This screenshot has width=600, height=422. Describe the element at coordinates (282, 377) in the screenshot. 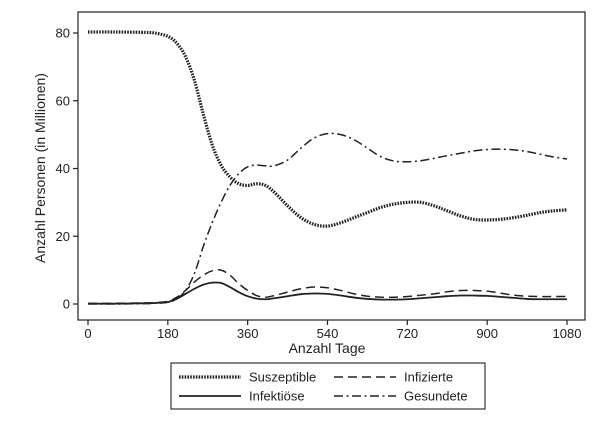

I see `legend-label-suszeptible: Suszeptible` at that location.